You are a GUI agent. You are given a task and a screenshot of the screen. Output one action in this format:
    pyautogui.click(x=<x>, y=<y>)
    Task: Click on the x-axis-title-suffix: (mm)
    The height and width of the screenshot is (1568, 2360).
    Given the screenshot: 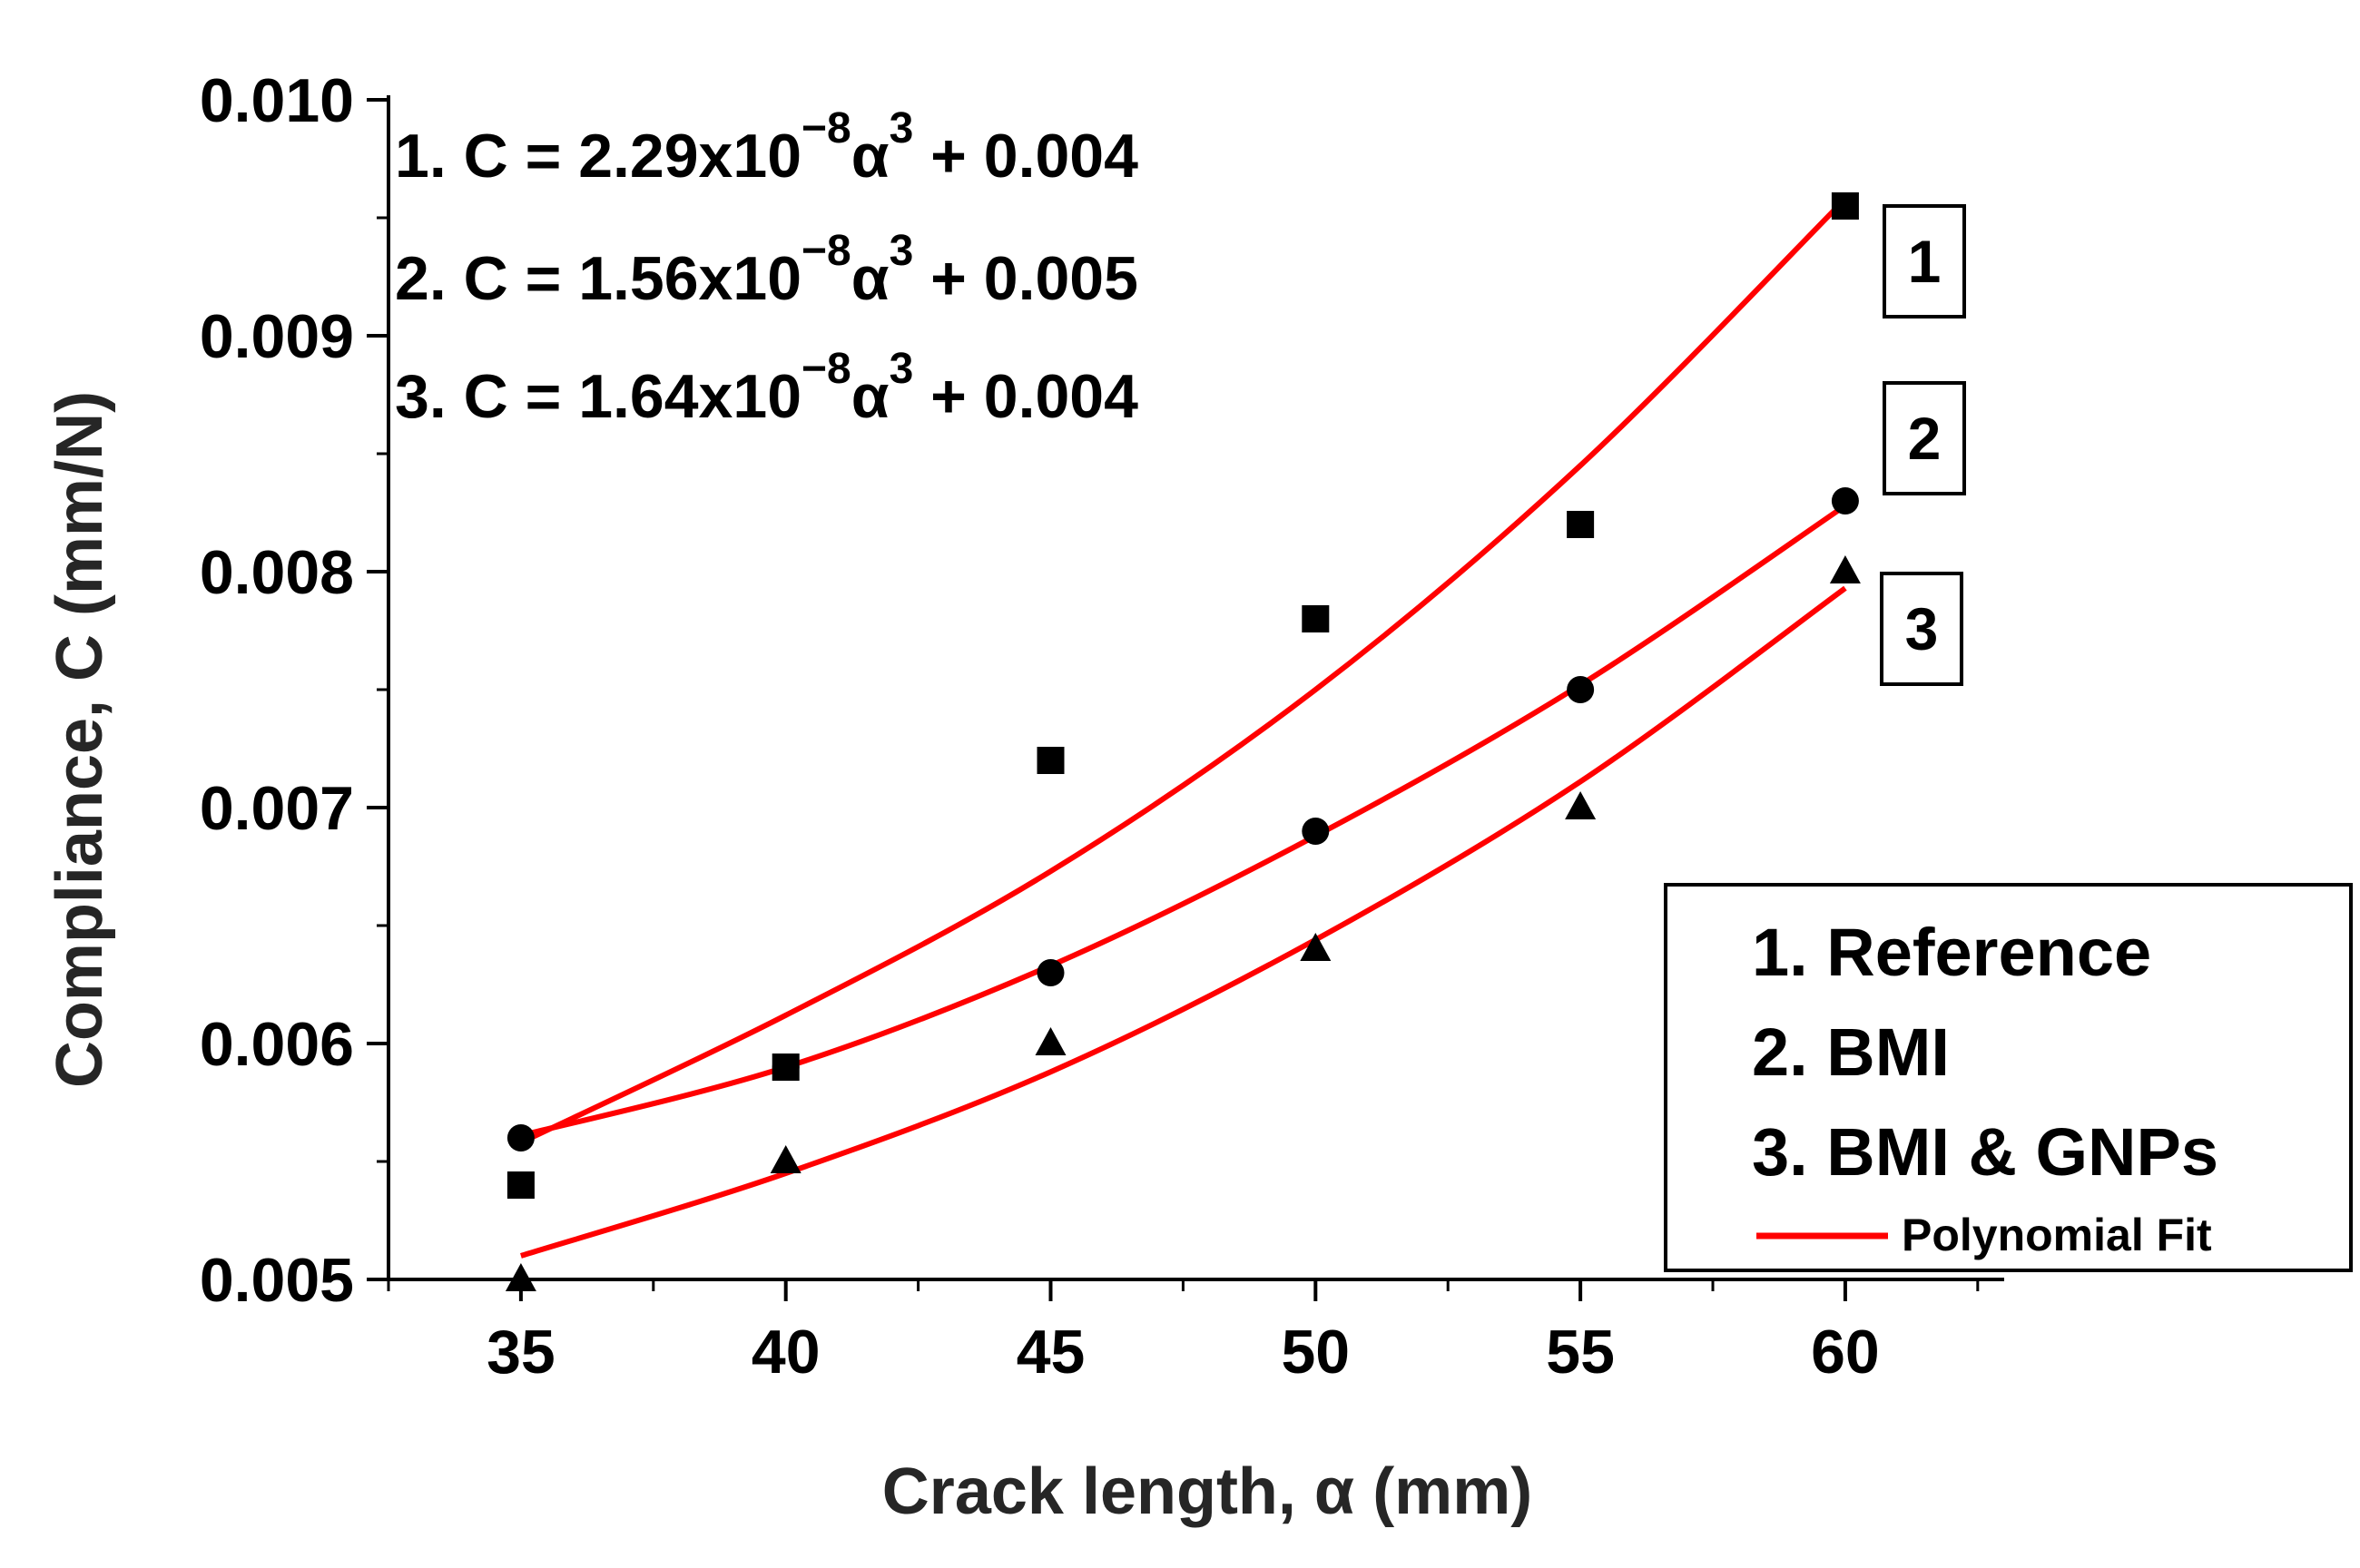 What is the action you would take?
    pyautogui.click(x=1443, y=1491)
    